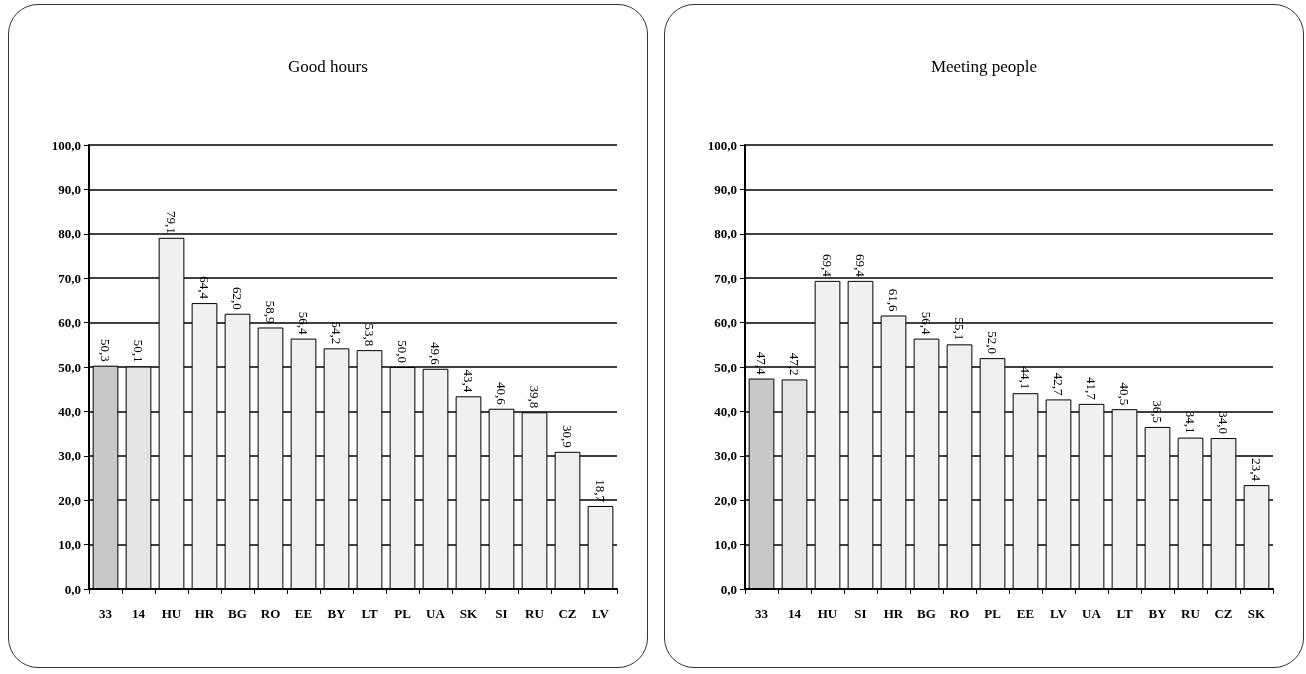 The width and height of the screenshot is (1306, 674). What do you see at coordinates (435, 354) in the screenshot?
I see `data-label: 49,6` at bounding box center [435, 354].